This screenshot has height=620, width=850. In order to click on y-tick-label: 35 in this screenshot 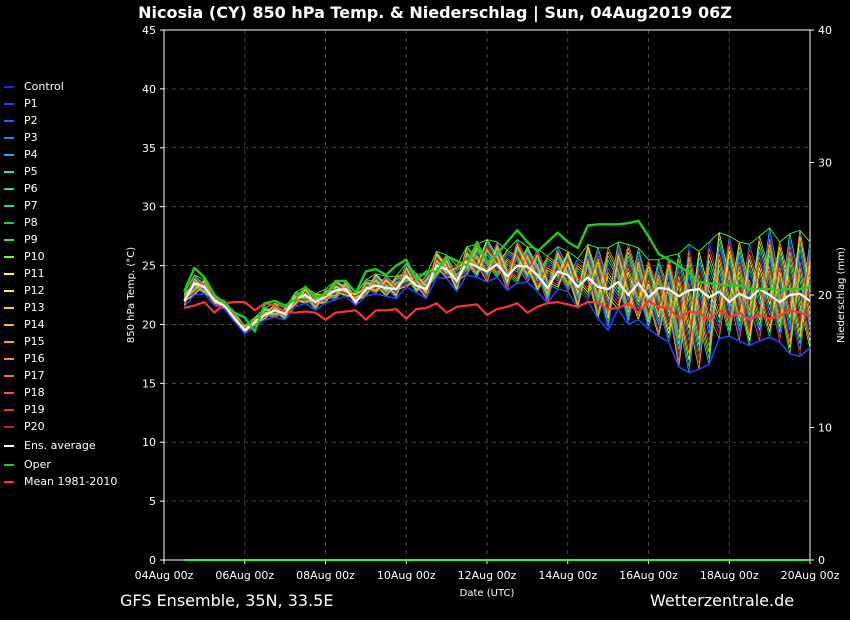, I will do `click(149, 148)`.